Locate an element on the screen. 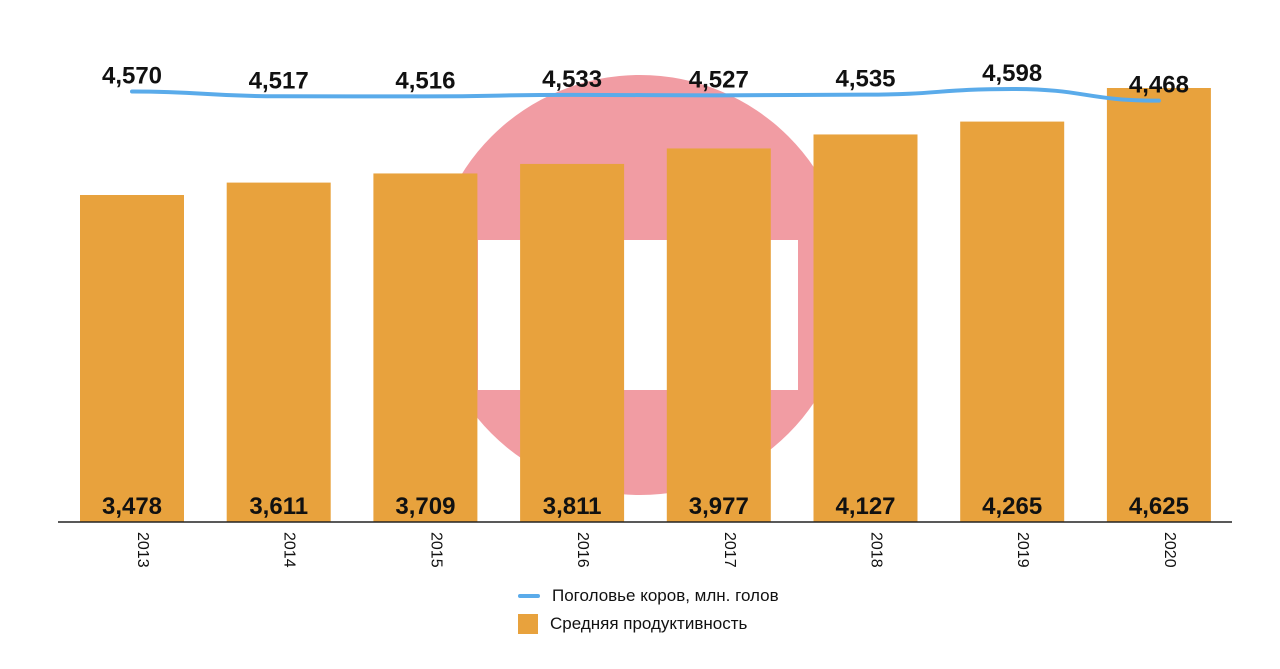 This screenshot has height=669, width=1280. legend-item-line: Поголовье коров, млн. голов is located at coordinates (648, 596).